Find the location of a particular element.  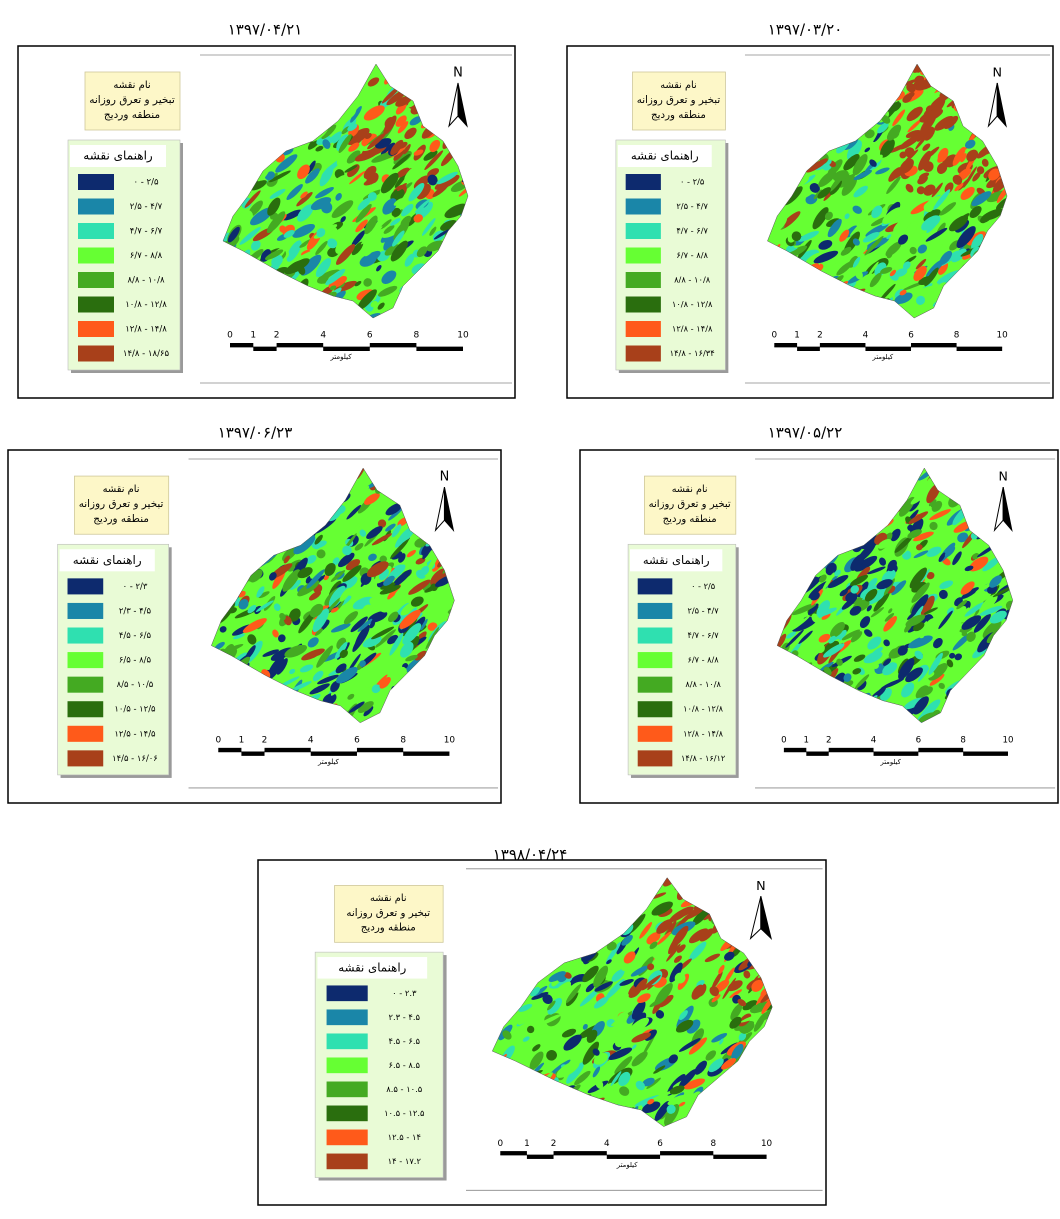

scale-tick-label: 4 is located at coordinates (874, 740).